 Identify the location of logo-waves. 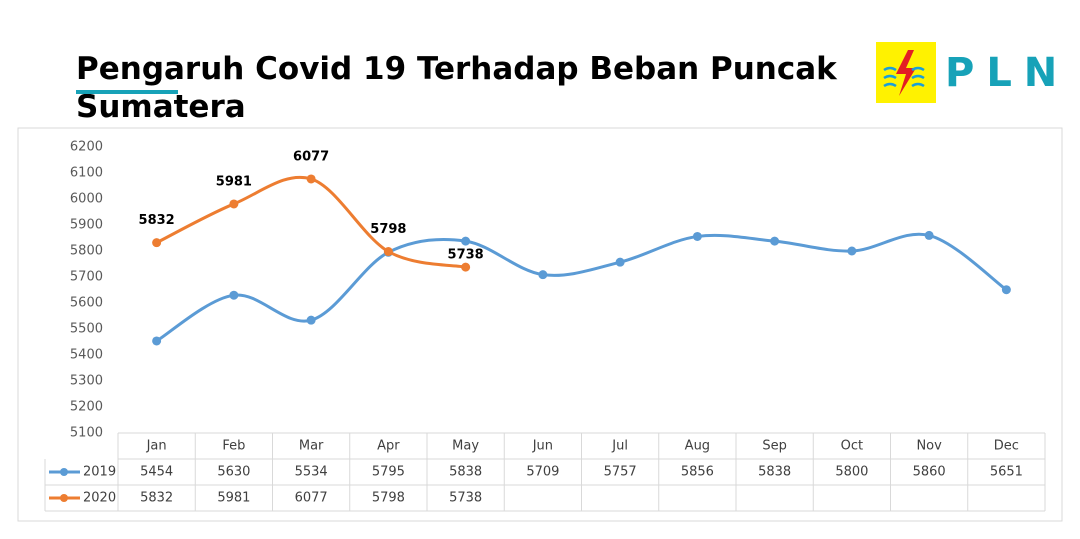
(904, 77).